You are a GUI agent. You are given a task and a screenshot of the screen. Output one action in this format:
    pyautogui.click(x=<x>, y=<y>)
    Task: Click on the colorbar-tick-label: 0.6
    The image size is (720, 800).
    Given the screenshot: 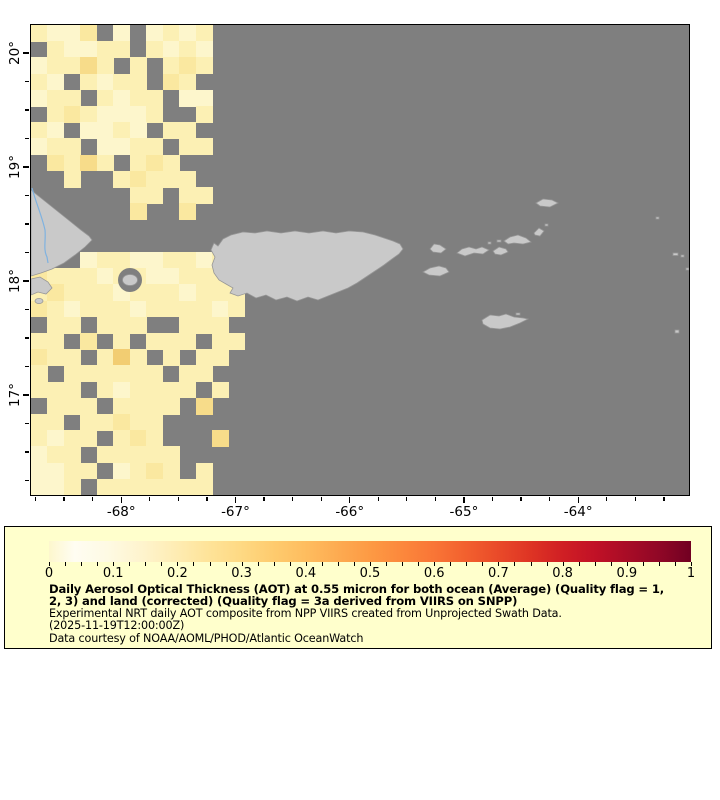 What is the action you would take?
    pyautogui.click(x=434, y=573)
    